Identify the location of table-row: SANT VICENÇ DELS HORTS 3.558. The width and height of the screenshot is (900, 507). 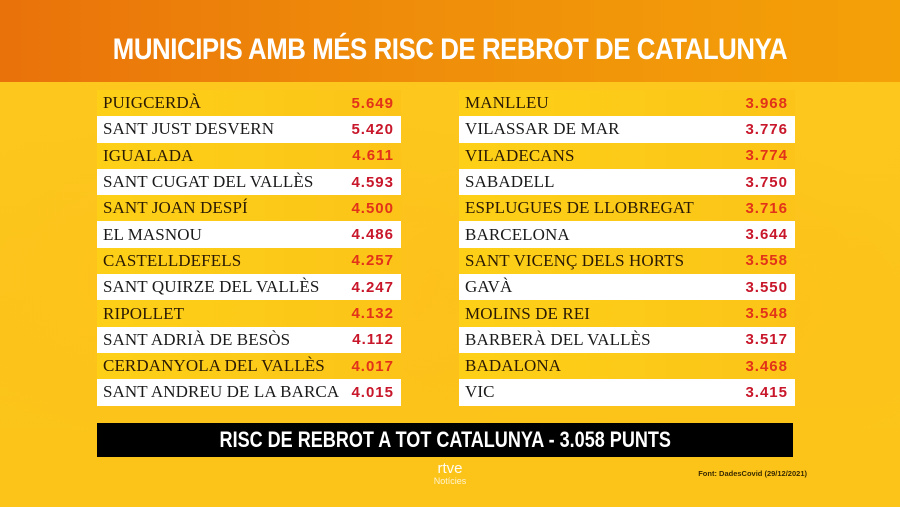
(627, 261).